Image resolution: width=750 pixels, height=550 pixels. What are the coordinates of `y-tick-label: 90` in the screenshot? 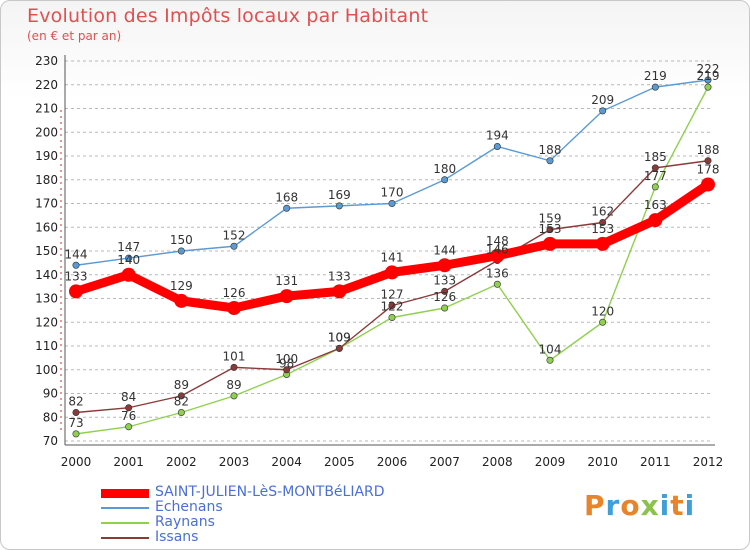 It's located at (50, 394).